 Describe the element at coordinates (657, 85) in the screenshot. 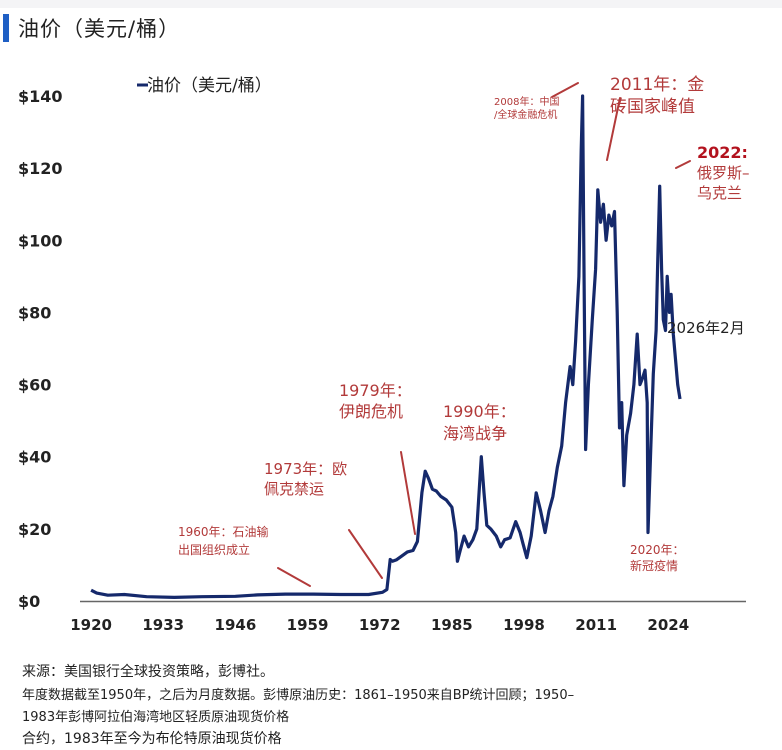

I see `annotation-line: 2011年：金` at that location.